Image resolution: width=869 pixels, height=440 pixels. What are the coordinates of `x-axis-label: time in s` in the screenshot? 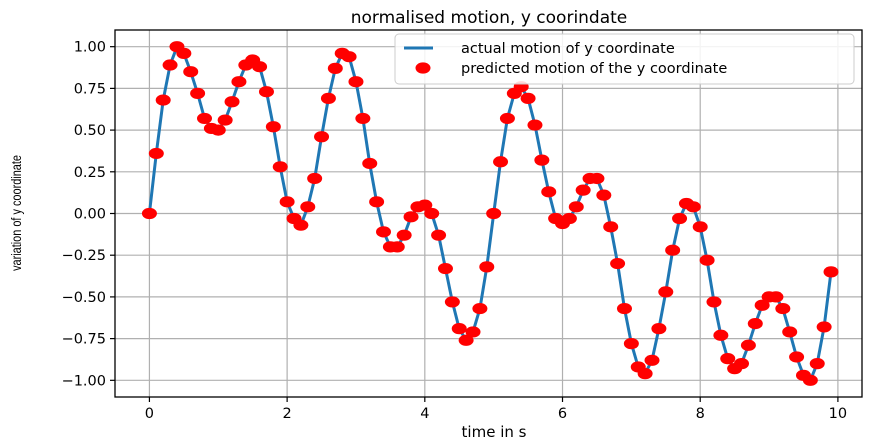 It's located at (494, 431).